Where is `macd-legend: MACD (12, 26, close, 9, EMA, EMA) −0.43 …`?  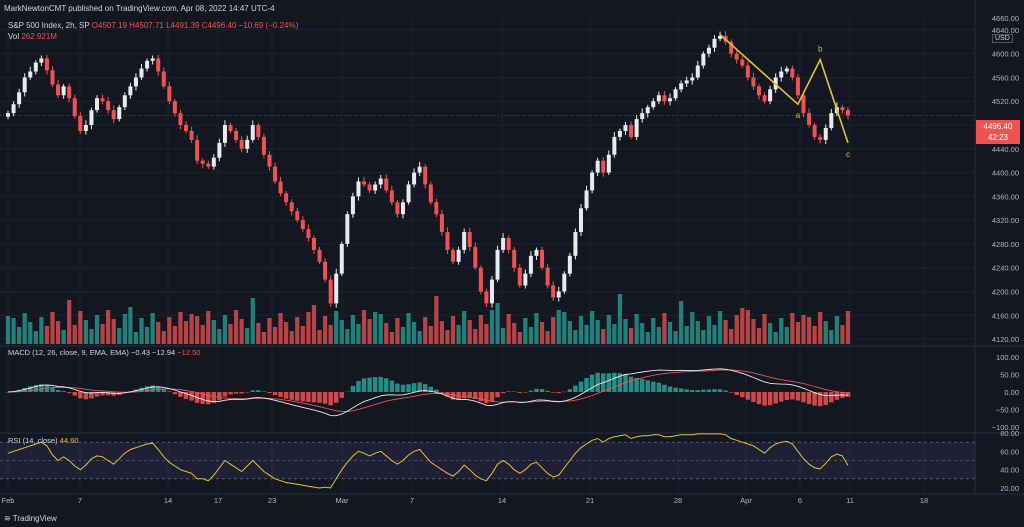 macd-legend: MACD (12, 26, close, 9, EMA, EMA) −0.43 … is located at coordinates (104, 352).